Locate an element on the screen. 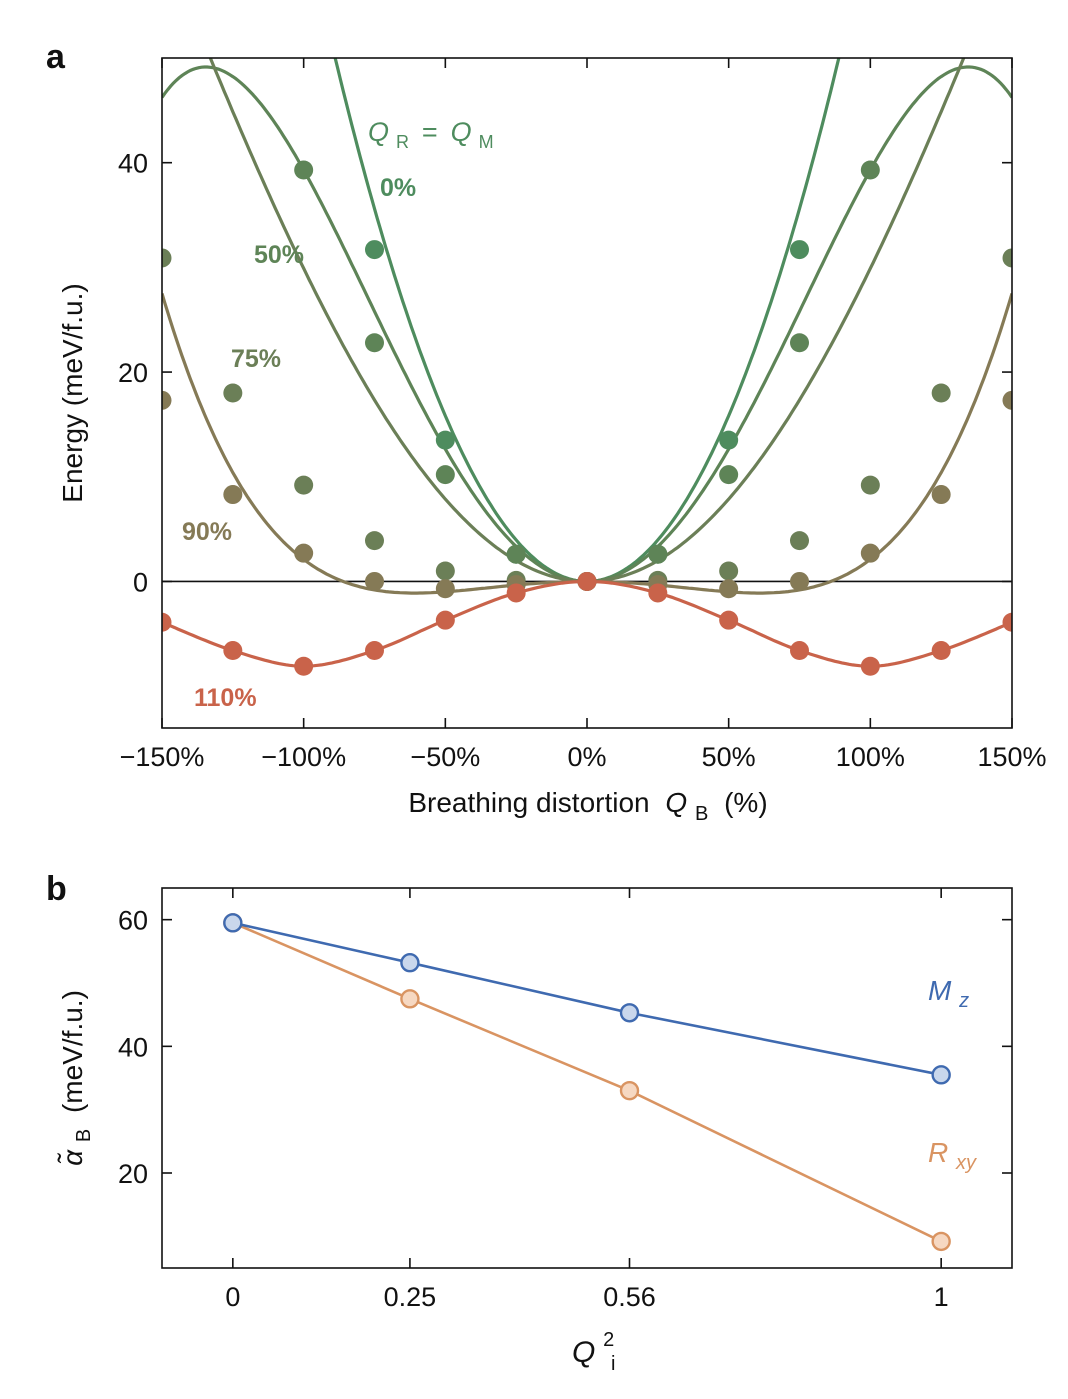  y-tick-label-0: 0 is located at coordinates (140, 582).